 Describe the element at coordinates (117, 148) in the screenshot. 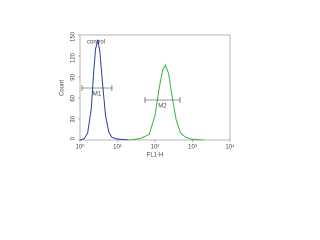

I see `x-tick-label: 10¹` at that location.